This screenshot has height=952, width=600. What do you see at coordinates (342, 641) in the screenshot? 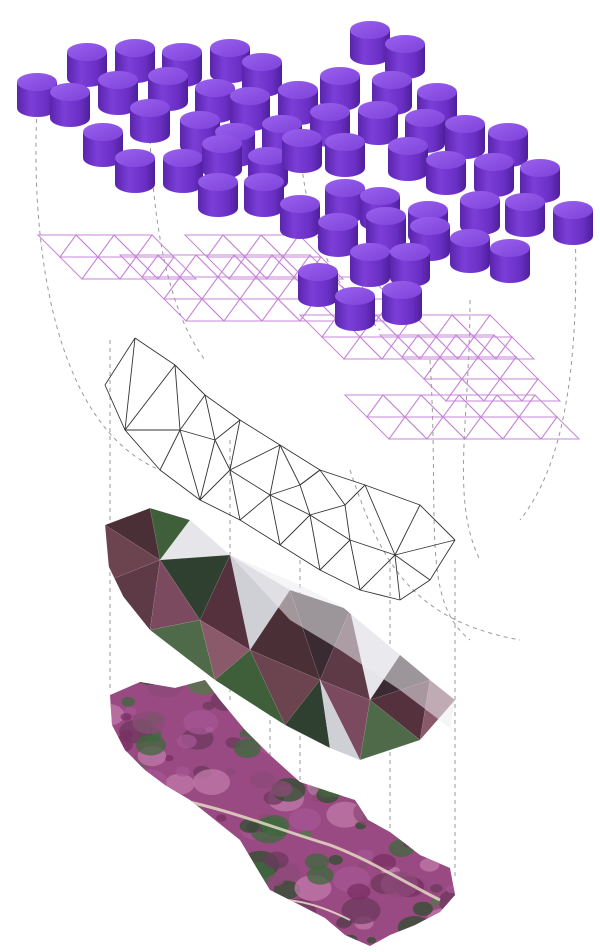
I see `relief-highlight` at bounding box center [342, 641].